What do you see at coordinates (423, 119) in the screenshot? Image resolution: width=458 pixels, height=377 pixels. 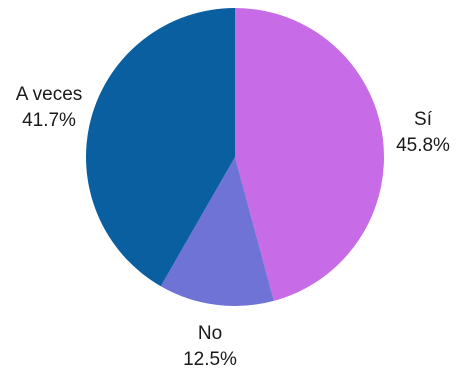 I see `slice-label-0: Sí` at bounding box center [423, 119].